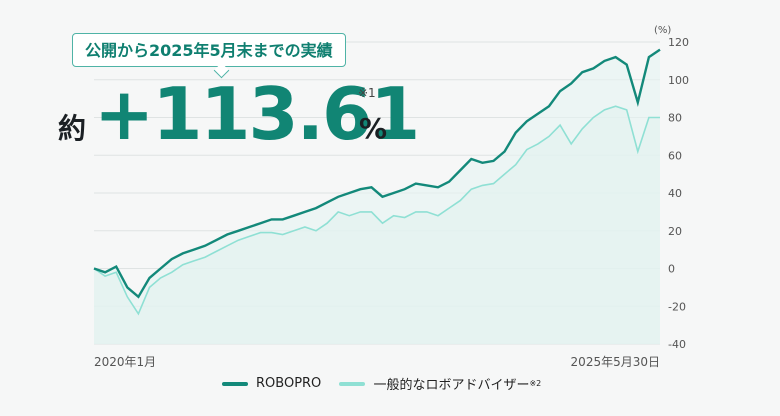 This screenshot has width=780, height=416. What do you see at coordinates (373, 128) in the screenshot?
I see `return-unit: %` at bounding box center [373, 128].